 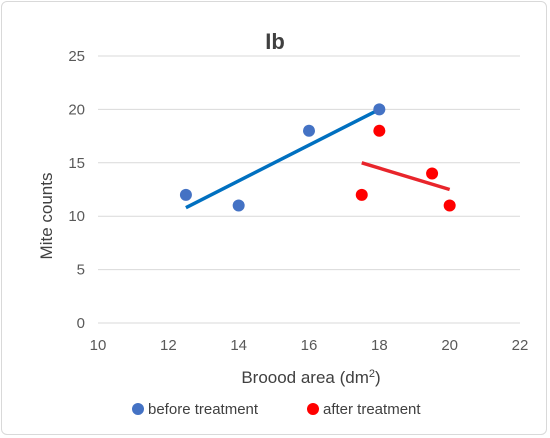 What do you see at coordinates (275, 41) in the screenshot?
I see `chart-title: Ib` at bounding box center [275, 41].